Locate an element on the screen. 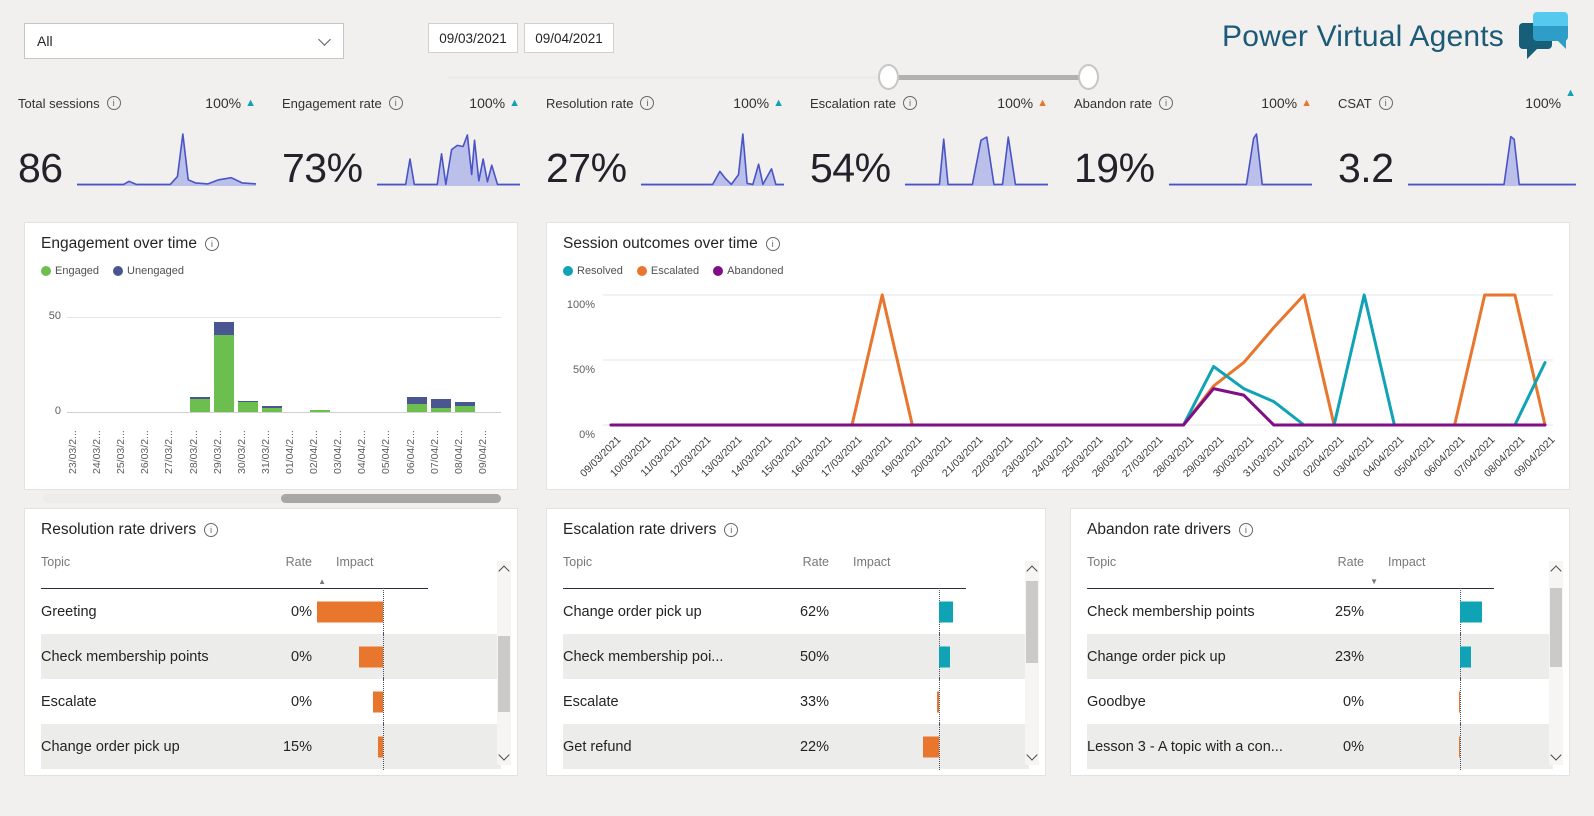  slider-selected-range is located at coordinates (988, 77).